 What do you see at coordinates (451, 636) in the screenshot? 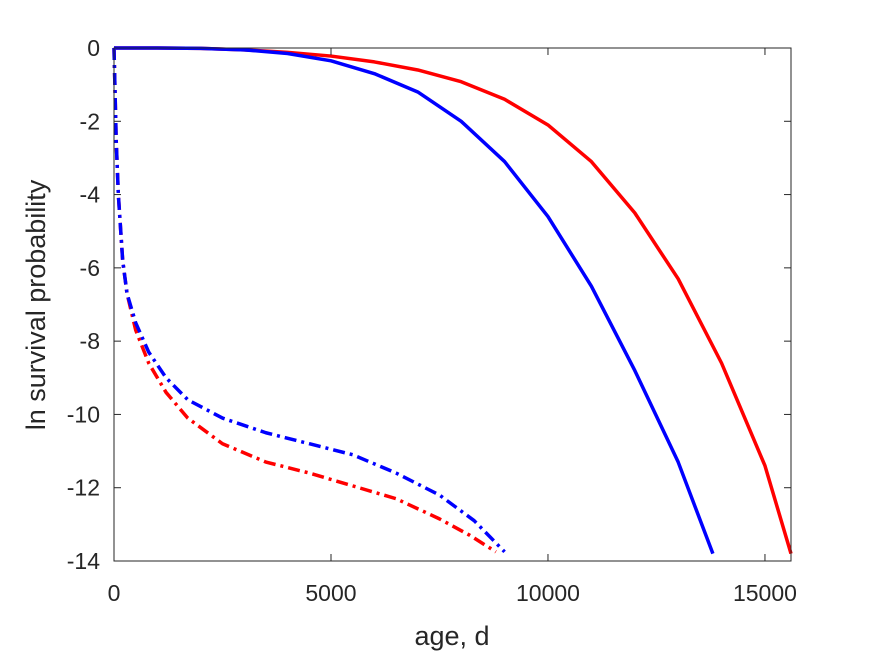
I see `x-axis-label: age, d` at bounding box center [451, 636].